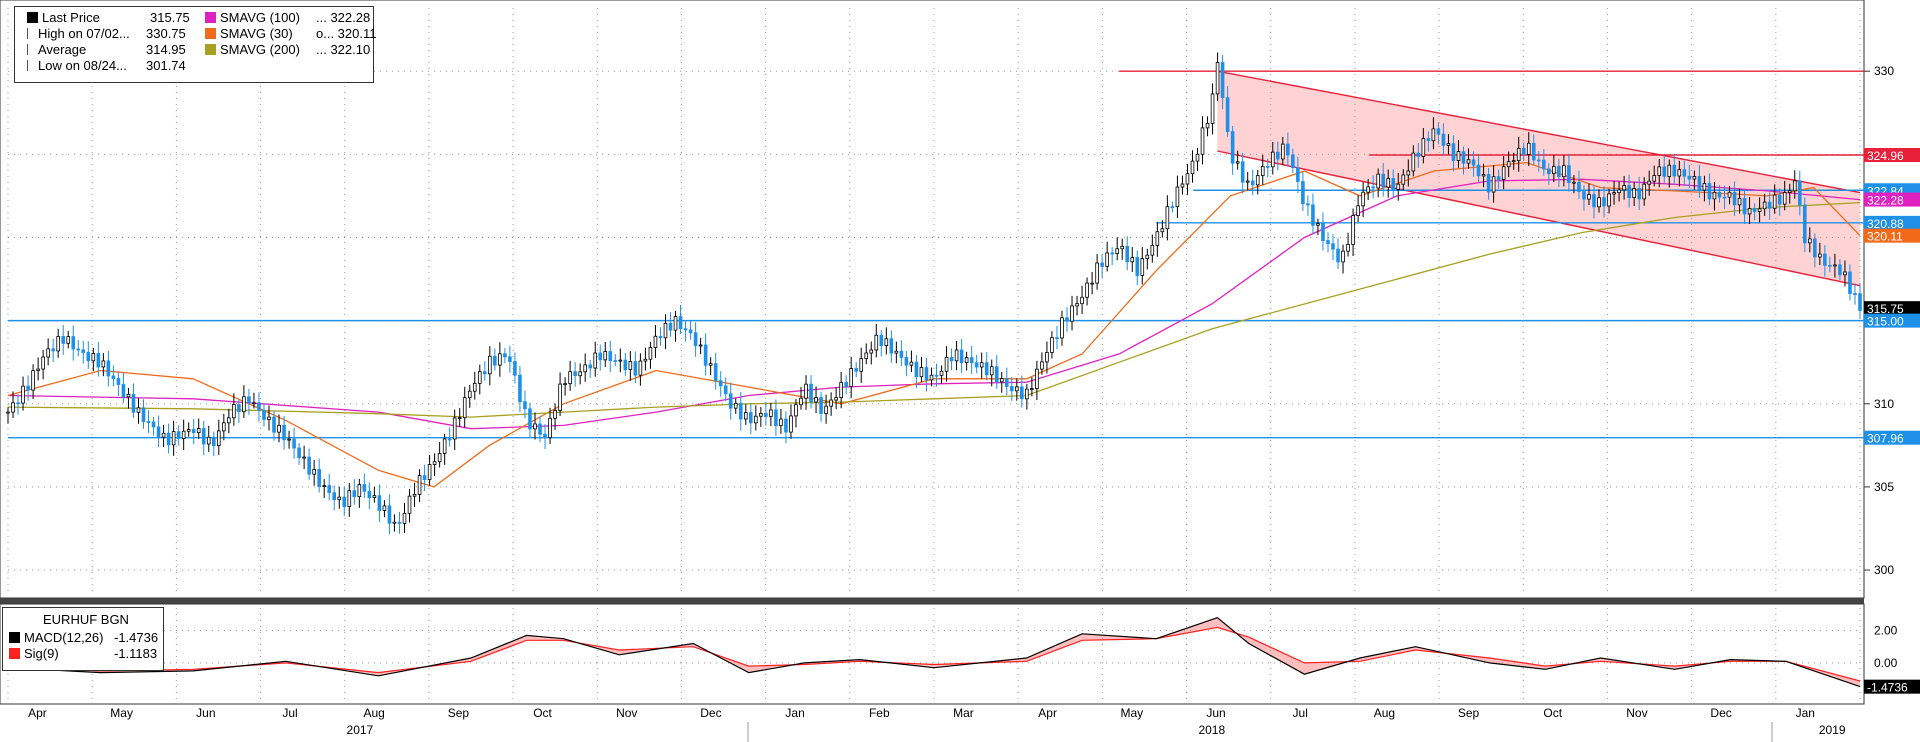 The height and width of the screenshot is (742, 1920). Describe the element at coordinates (289, 713) in the screenshot. I see `x-tick-label: Jul` at that location.